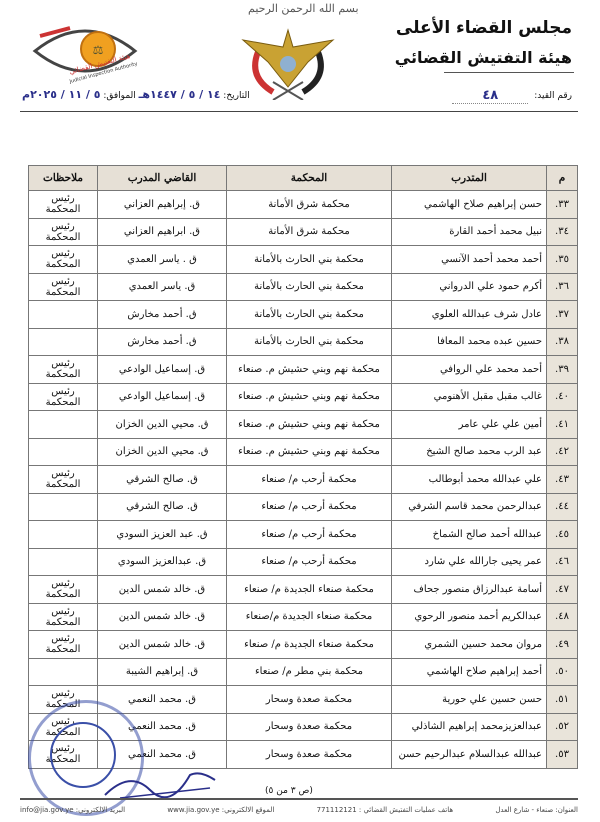 This screenshot has height=822, width=600. I want to click on trainer-judge: ق. محيي الدين الخزان, so click(162, 451).